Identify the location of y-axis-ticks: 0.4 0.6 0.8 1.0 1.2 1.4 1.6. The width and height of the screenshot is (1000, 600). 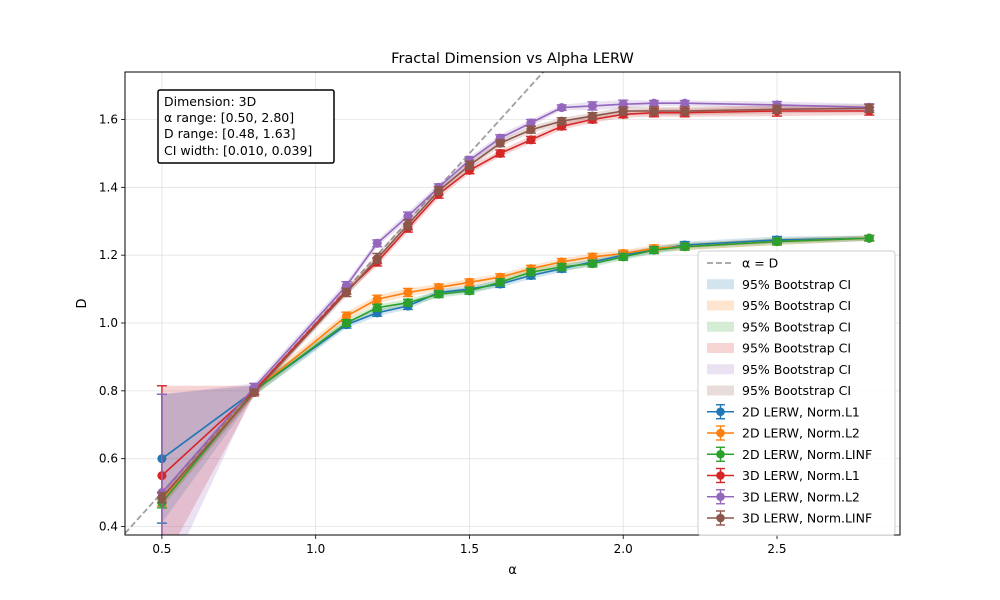
(112, 323).